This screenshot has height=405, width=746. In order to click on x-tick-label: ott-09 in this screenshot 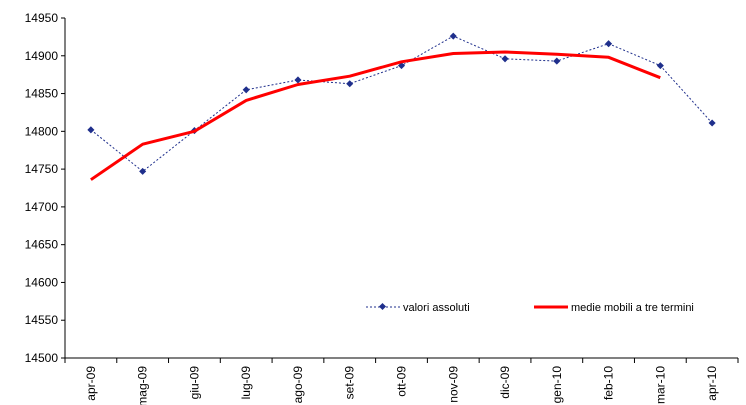, I will do `click(402, 381)`.